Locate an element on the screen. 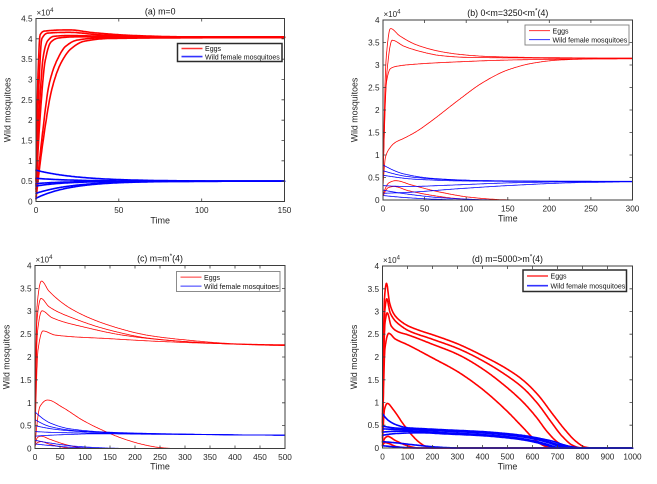  svg-text: 600 is located at coordinates (533, 457).